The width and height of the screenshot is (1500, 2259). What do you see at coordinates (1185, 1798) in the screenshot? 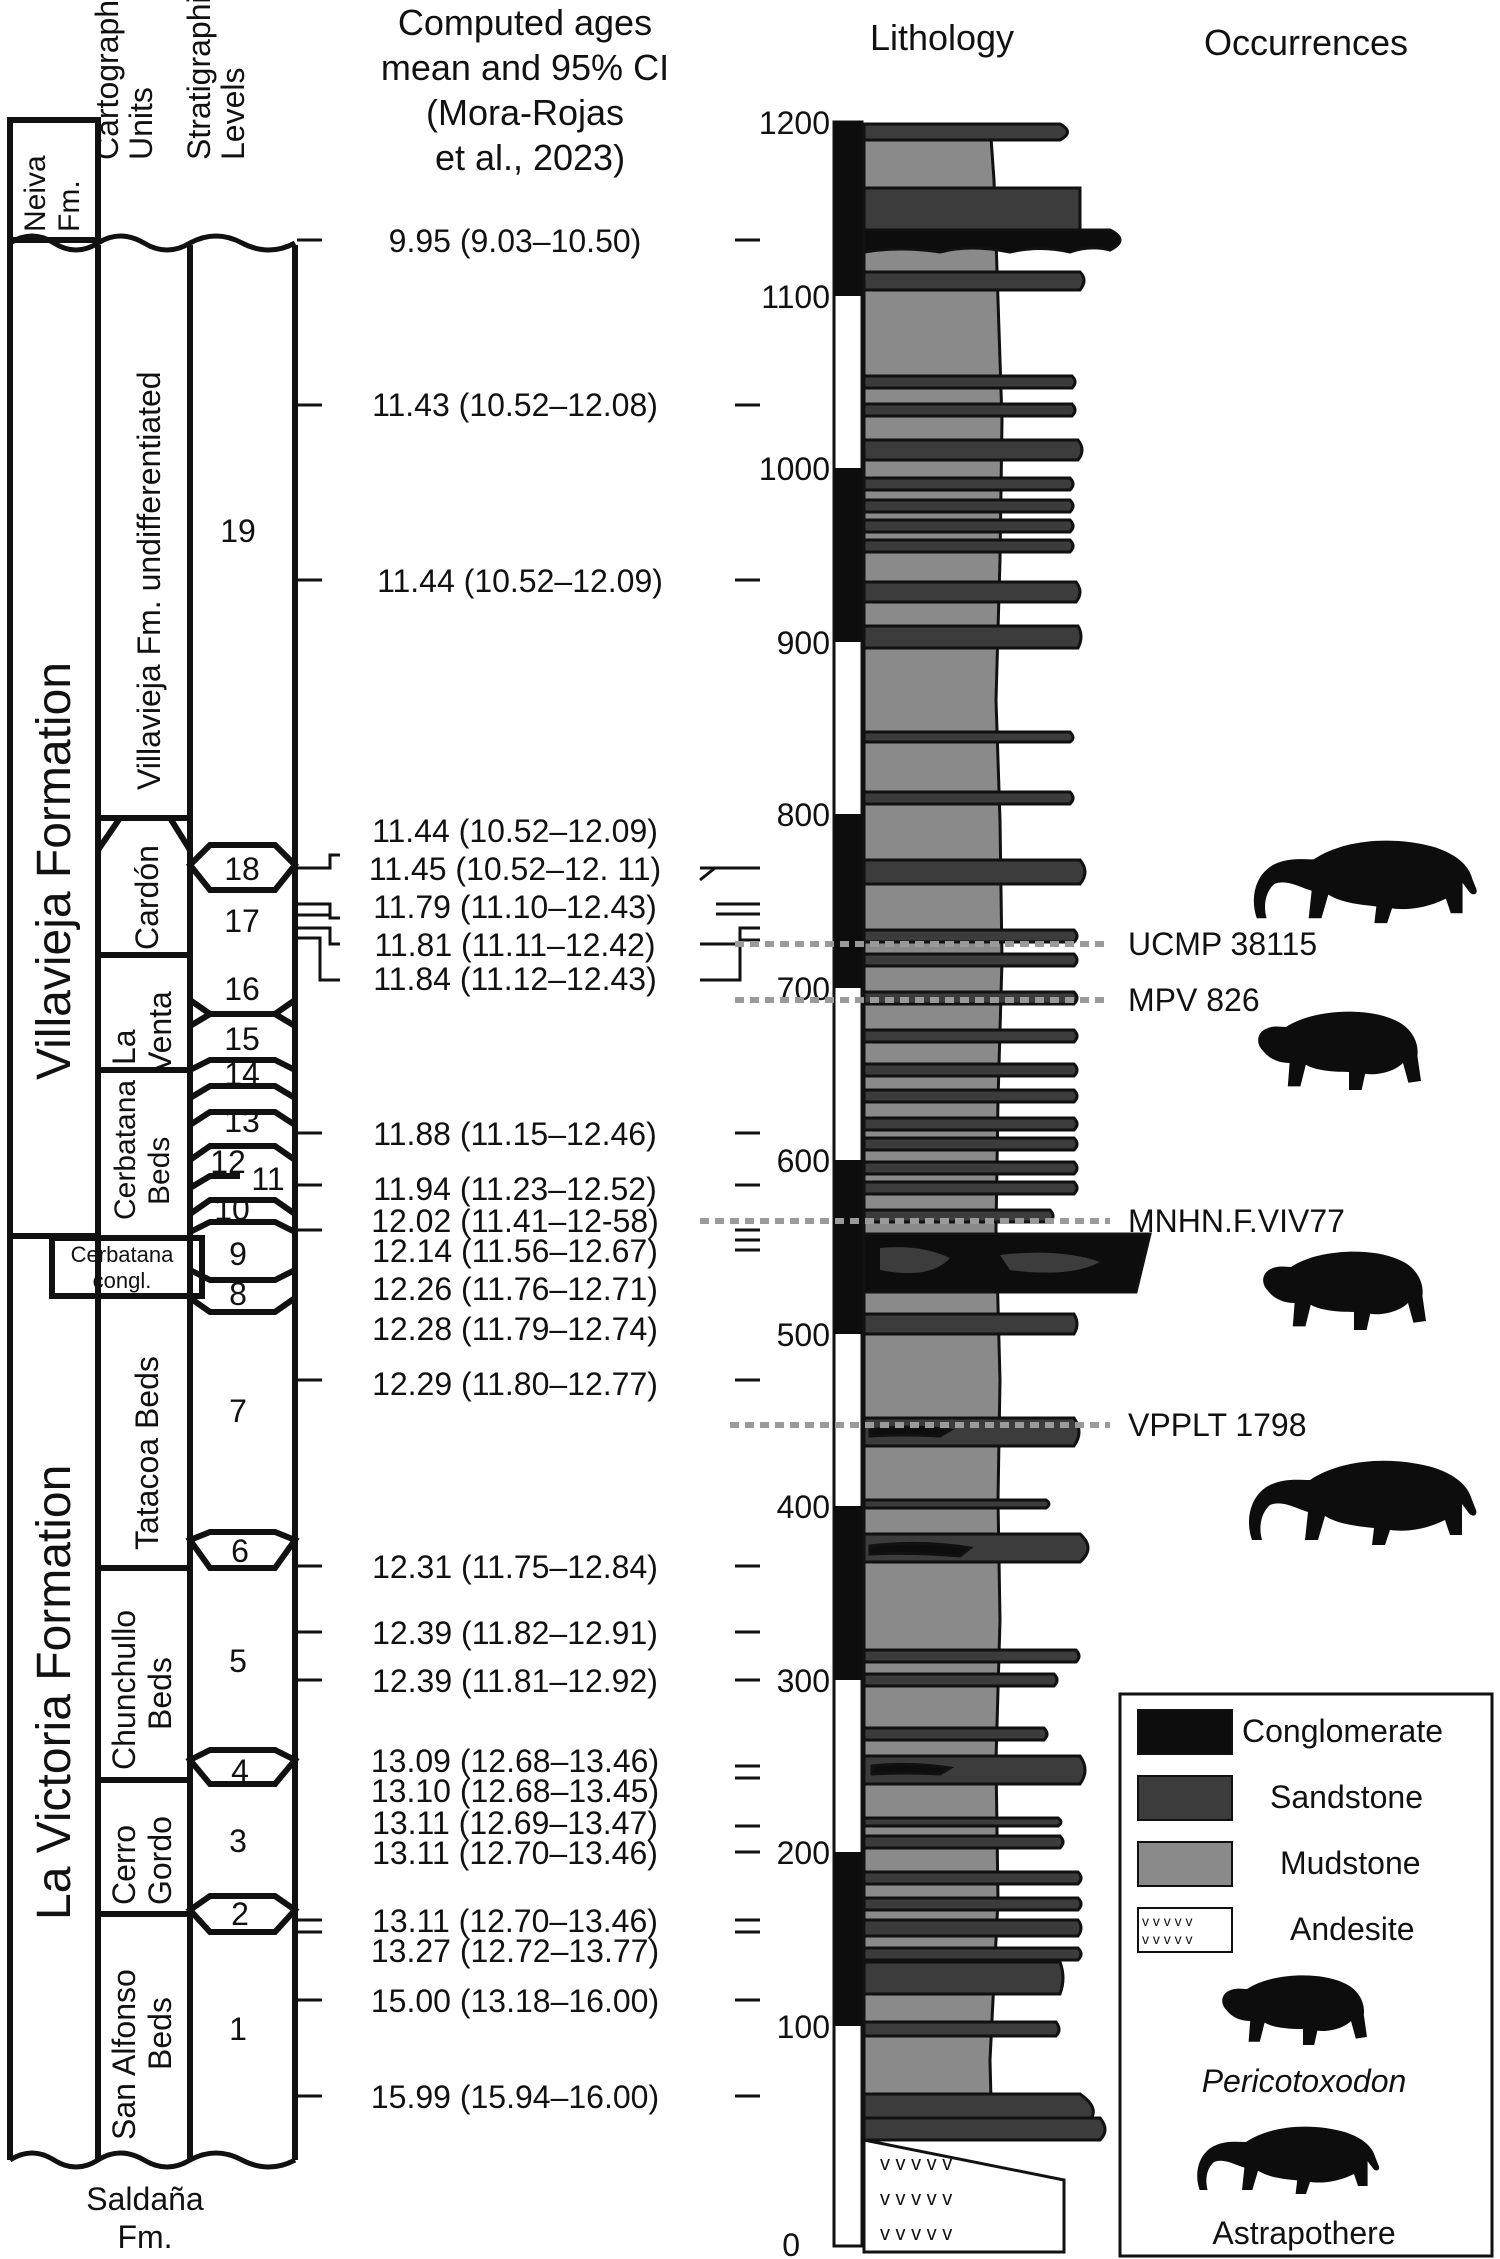
I see `legend-swatch-sandstone` at bounding box center [1185, 1798].